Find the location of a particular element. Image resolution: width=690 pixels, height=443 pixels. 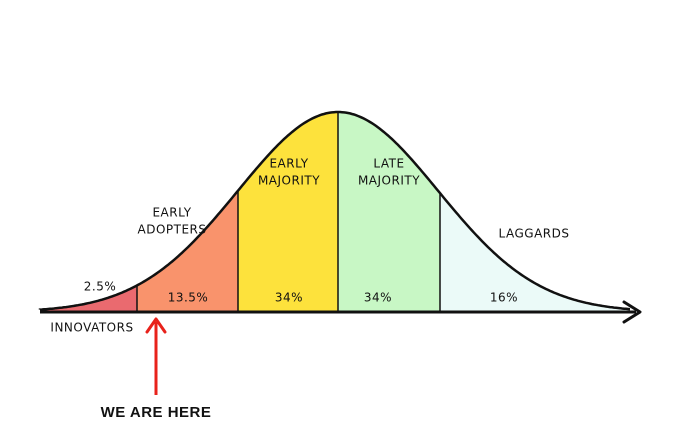

segment-percent: 13.5% is located at coordinates (188, 298).